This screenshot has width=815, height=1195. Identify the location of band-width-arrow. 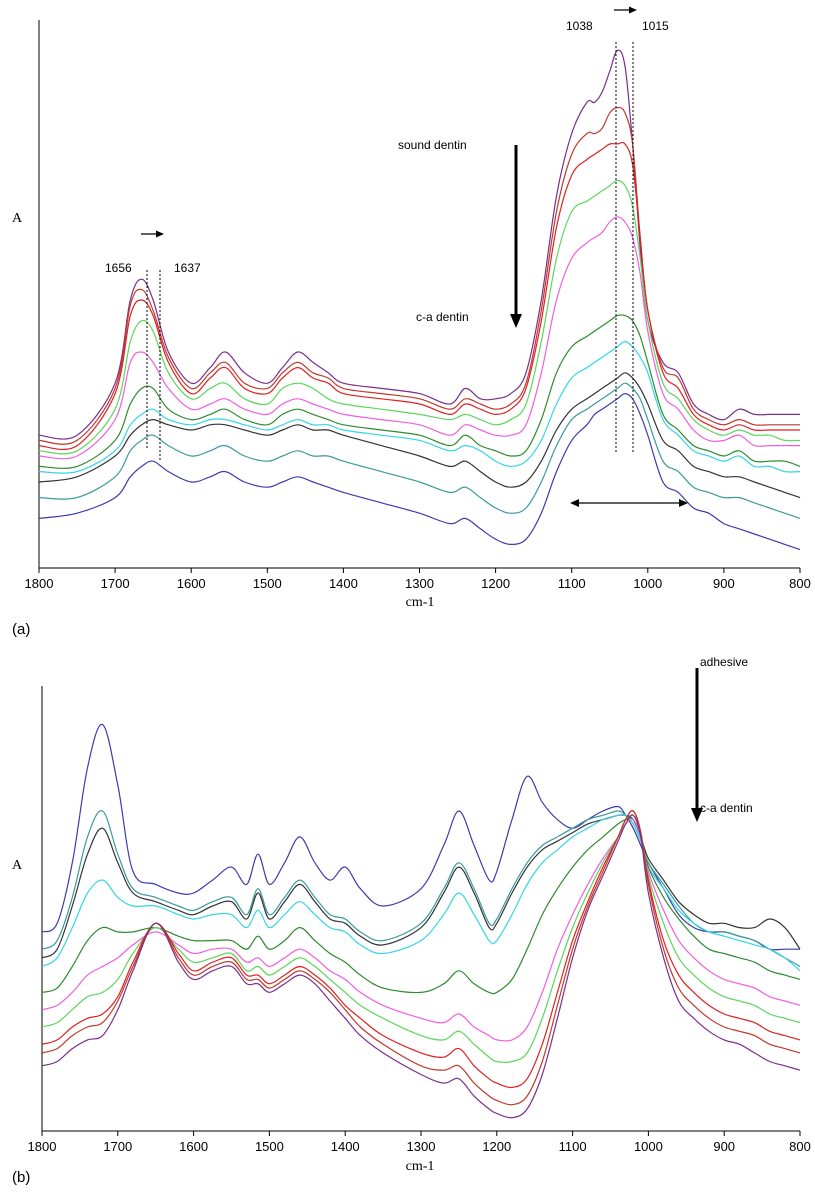
(629, 503).